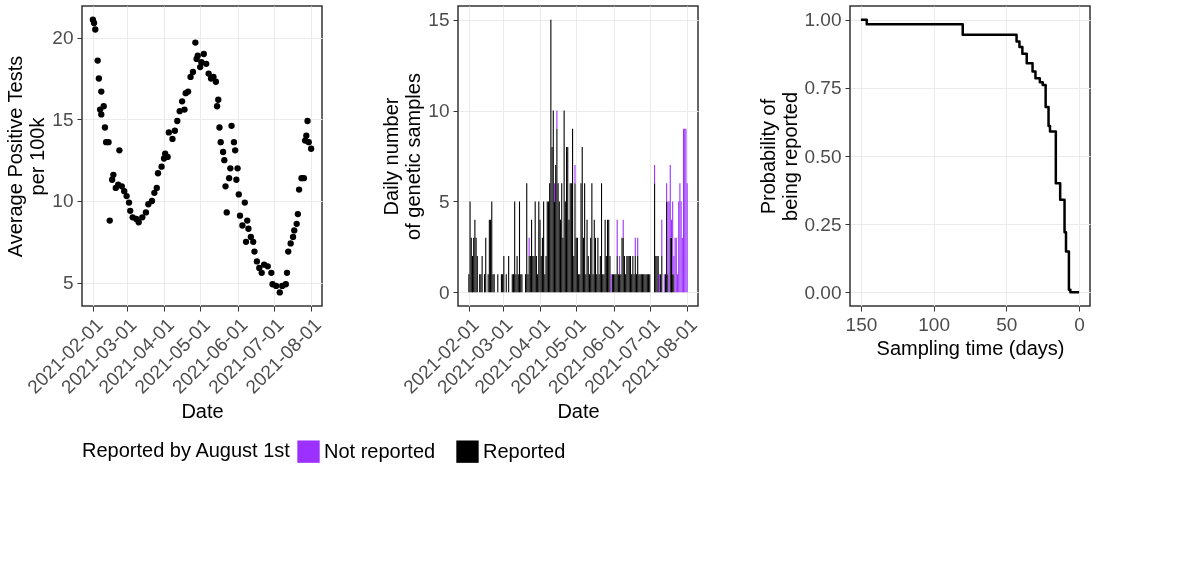 This screenshot has height=583, width=1194. What do you see at coordinates (823, 224) in the screenshot?
I see `y-tick-label: 0.25` at bounding box center [823, 224].